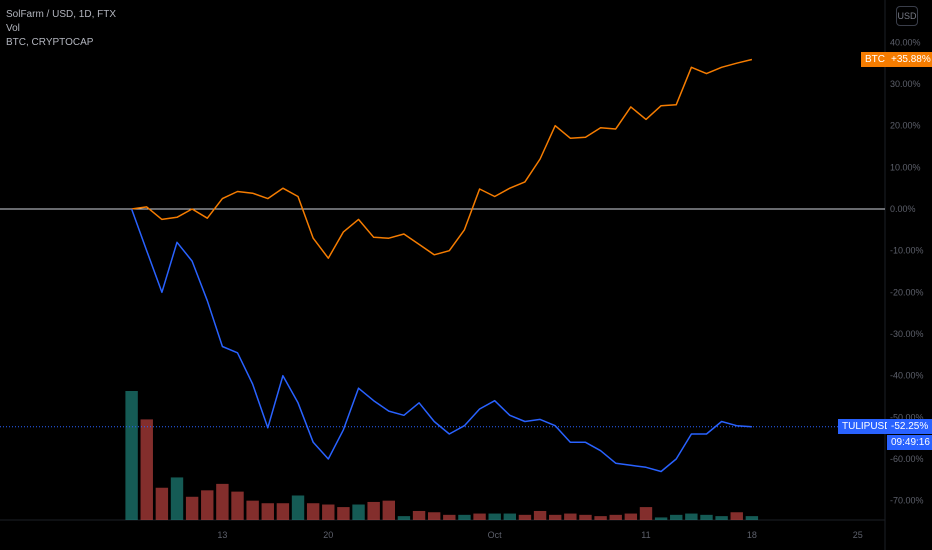 This screenshot has width=932, height=550. I want to click on legend-main-symbol: SolFarm / USD, 1D, FTX, so click(61, 14).